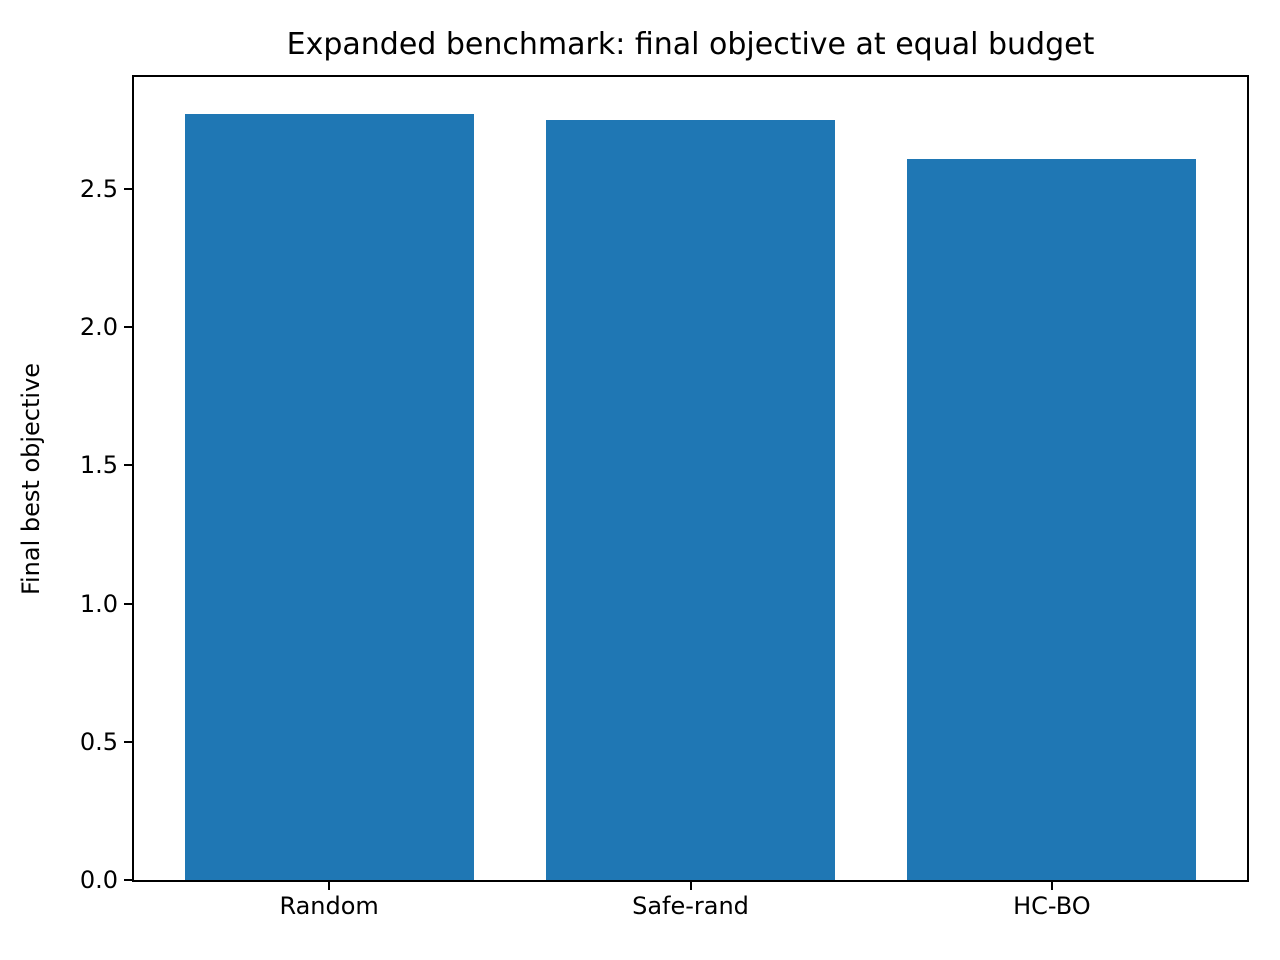  I want to click on y-tick-label: 1.5, so click(98, 465).